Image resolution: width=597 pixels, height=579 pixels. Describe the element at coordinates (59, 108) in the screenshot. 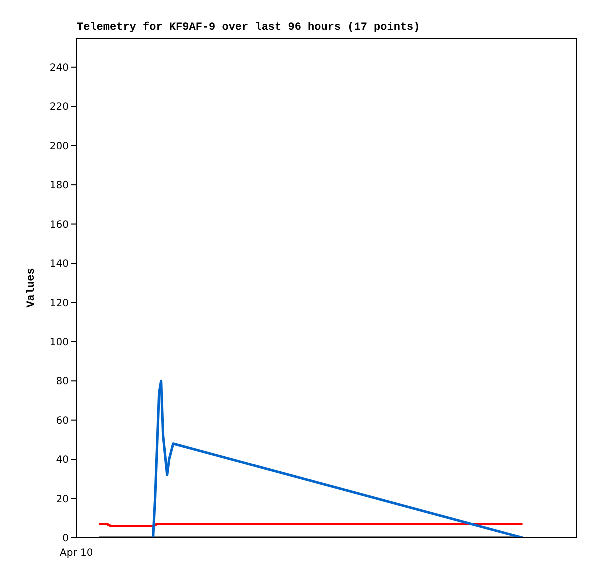

I see `y-tick-label: 220` at that location.